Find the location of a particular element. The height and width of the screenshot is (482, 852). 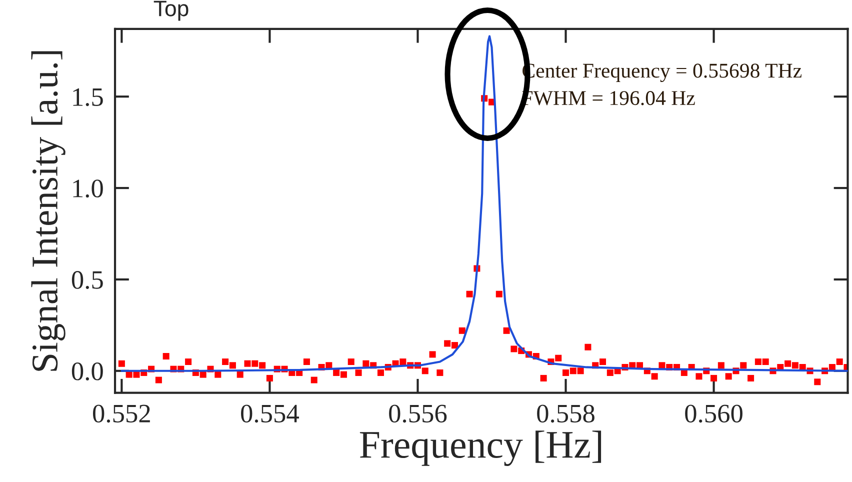

x-tick-label: 0.556 is located at coordinates (418, 413).